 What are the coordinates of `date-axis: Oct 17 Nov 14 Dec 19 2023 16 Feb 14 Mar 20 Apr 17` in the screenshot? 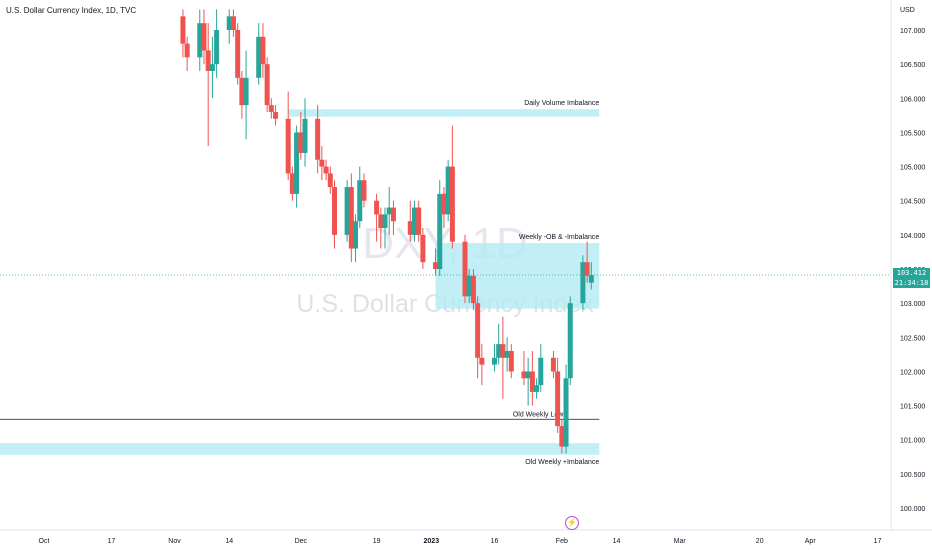 It's located at (460, 541).